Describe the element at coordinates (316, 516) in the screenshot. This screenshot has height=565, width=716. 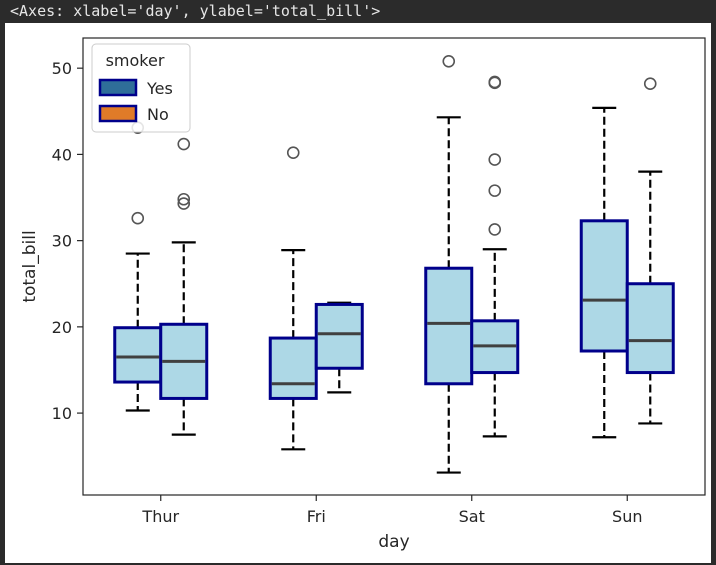
I see `x-tick-label: Fri` at that location.